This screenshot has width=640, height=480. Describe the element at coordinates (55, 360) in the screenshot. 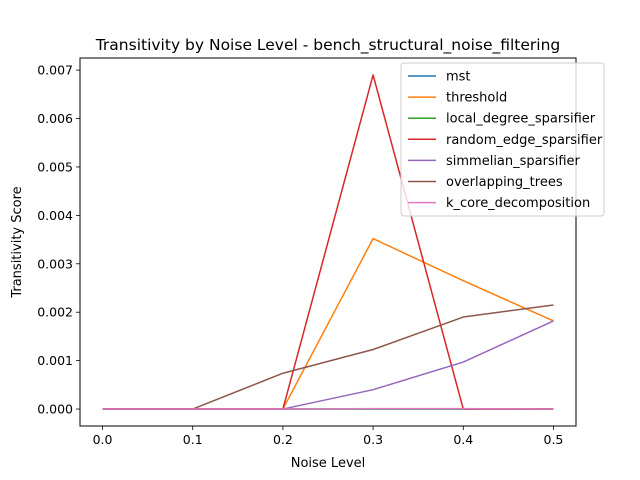

I see `y-tick-label: 0.001` at that location.